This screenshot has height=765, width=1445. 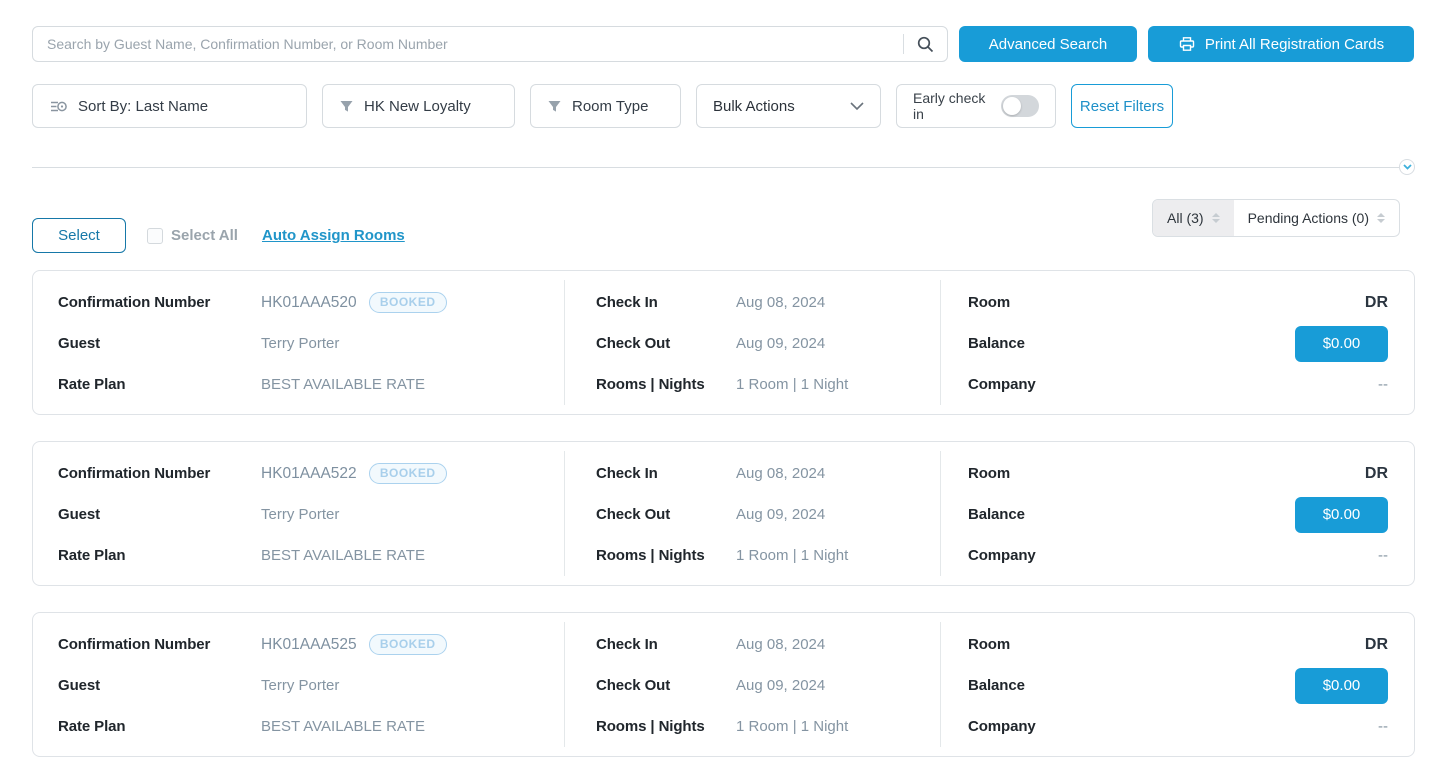 I want to click on bulk-actions-label: Bulk Actions, so click(x=754, y=106).